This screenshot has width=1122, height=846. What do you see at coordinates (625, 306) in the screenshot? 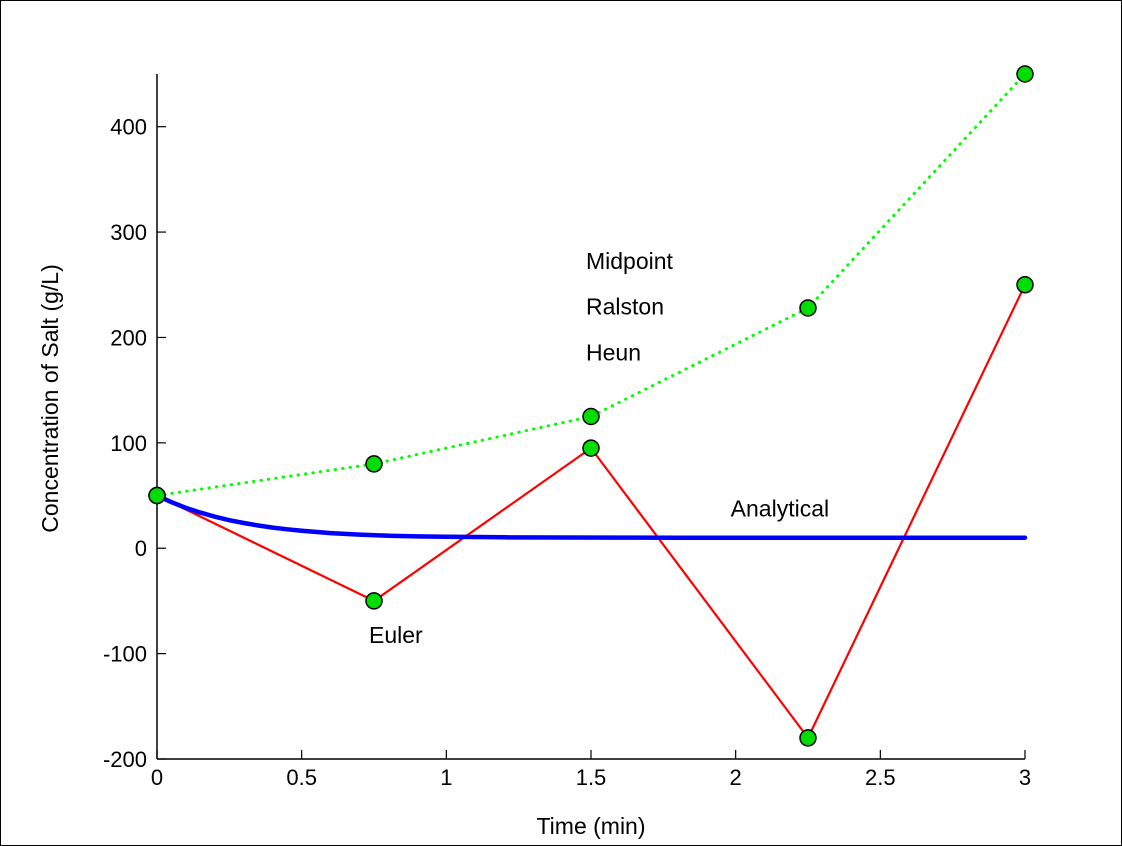
I see `annotation-ralston: Ralston` at bounding box center [625, 306].